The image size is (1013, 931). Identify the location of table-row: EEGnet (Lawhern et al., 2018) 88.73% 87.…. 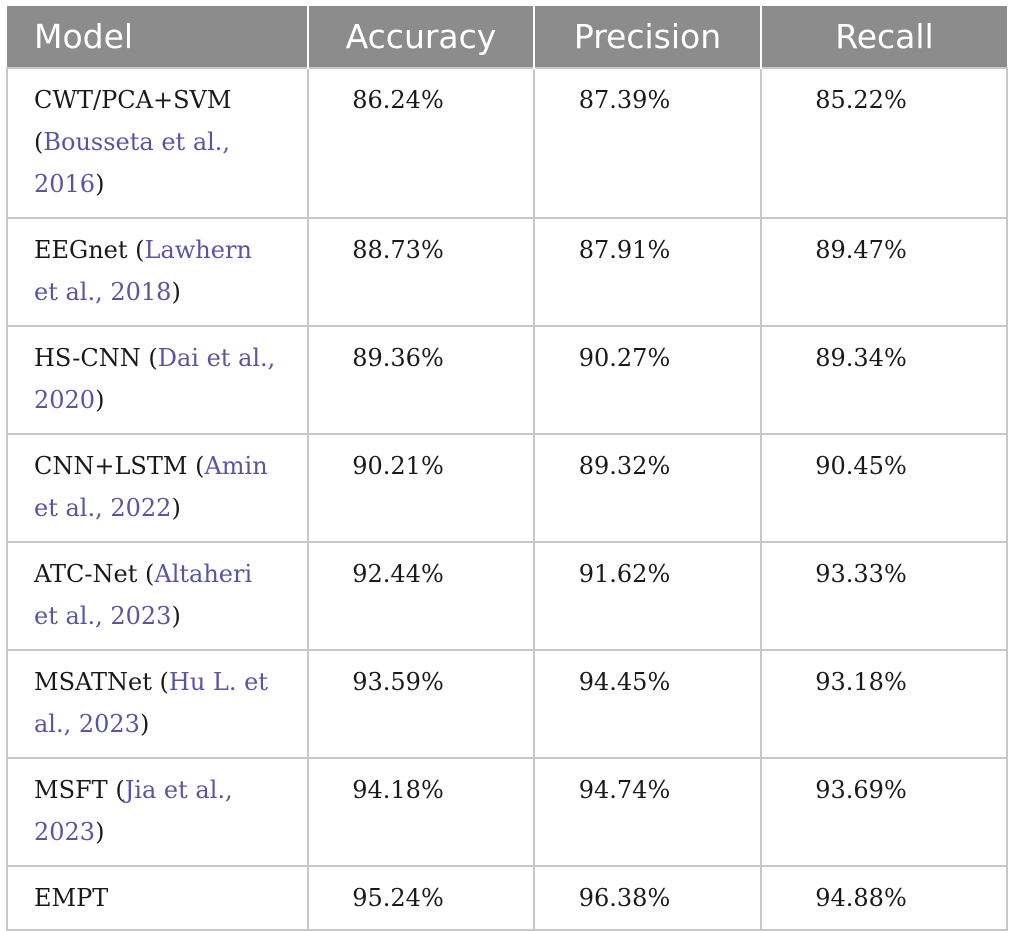
(507, 272).